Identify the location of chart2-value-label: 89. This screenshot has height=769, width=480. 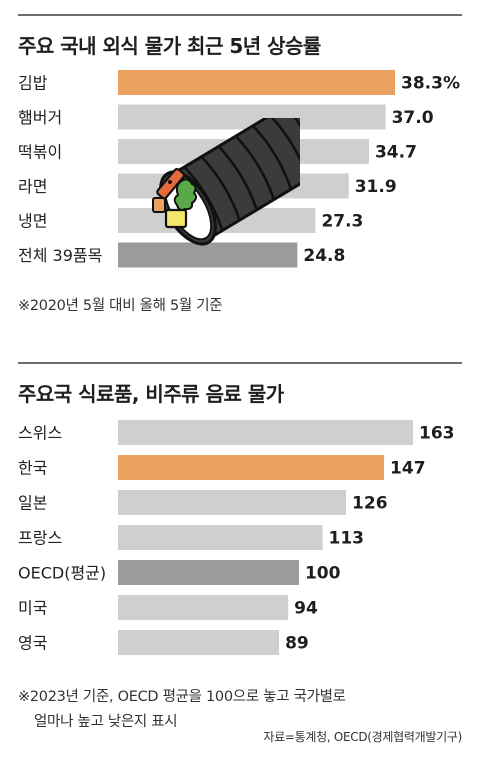
(297, 644).